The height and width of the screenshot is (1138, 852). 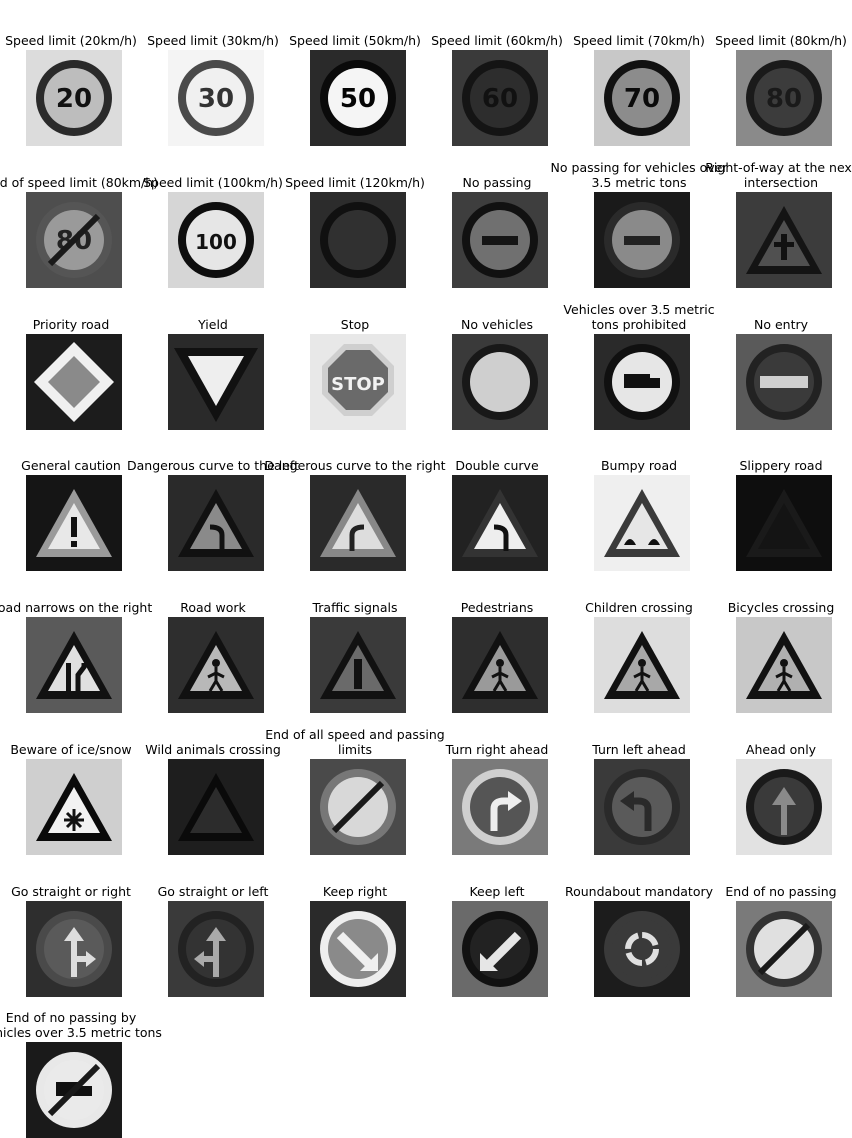 What do you see at coordinates (639, 450) in the screenshot?
I see `sign-title: Bumpy road` at bounding box center [639, 450].